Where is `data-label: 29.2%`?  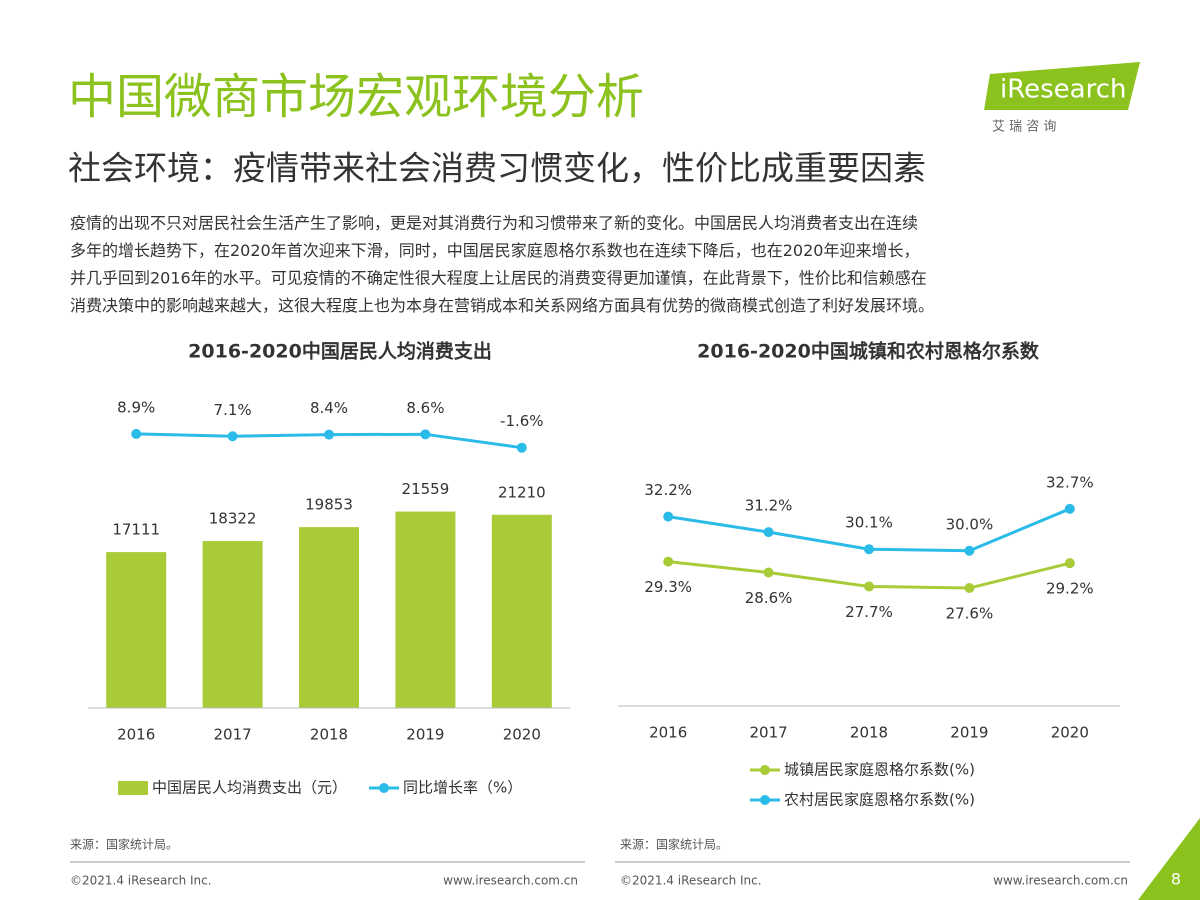 data-label: 29.2% is located at coordinates (1070, 589).